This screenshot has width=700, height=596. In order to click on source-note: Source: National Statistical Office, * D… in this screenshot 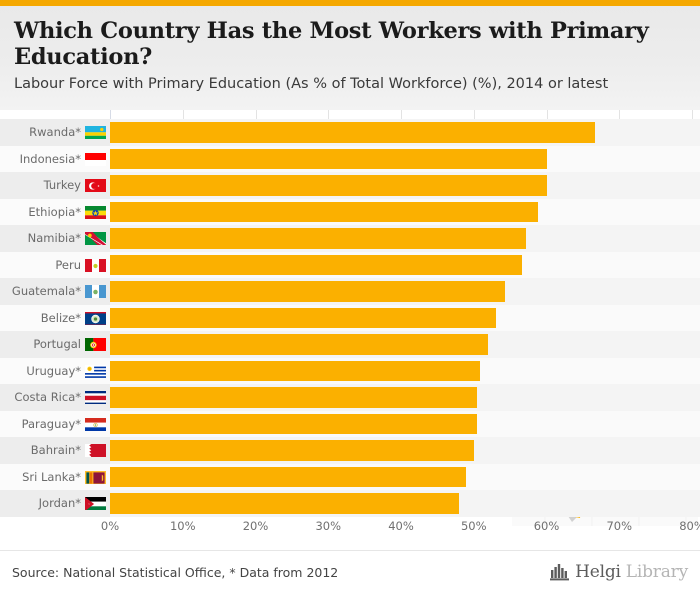, I will do `click(175, 572)`.